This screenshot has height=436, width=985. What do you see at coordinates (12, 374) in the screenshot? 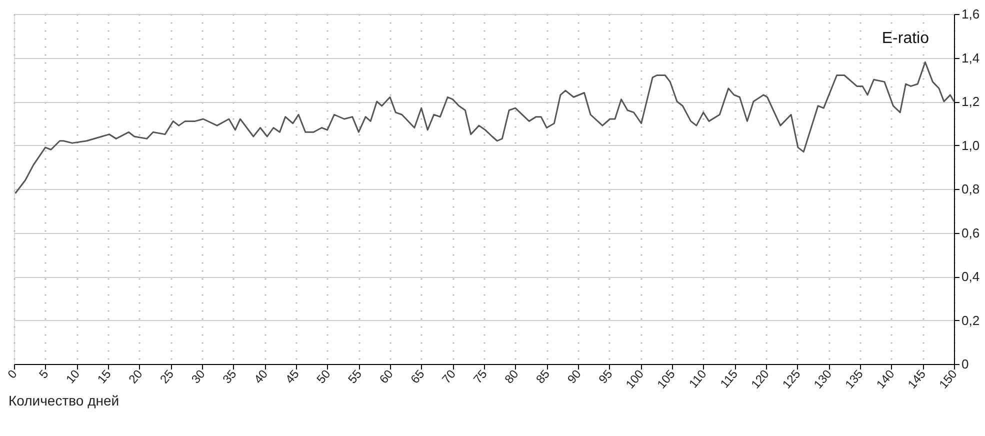
I see `x-tick-label: 0` at bounding box center [12, 374].